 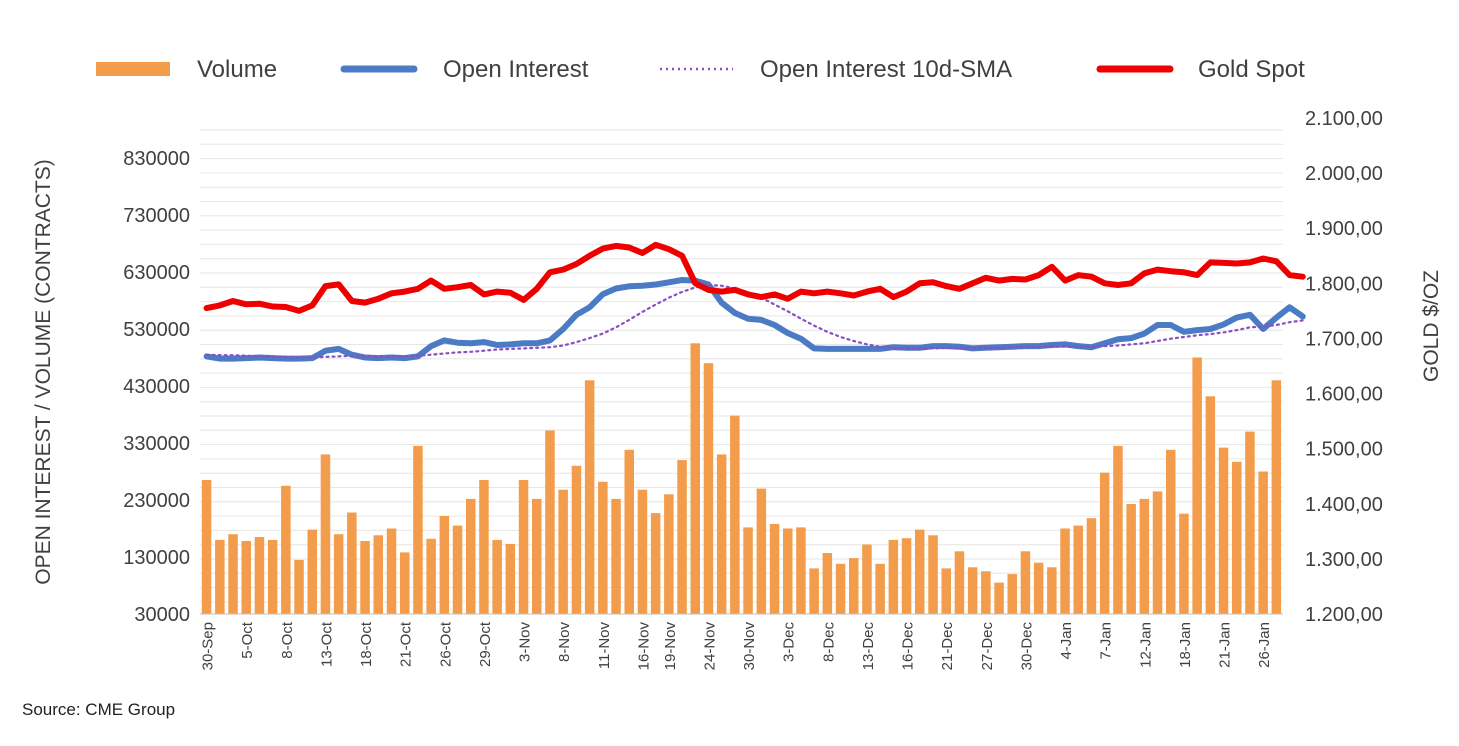 I want to click on y-left-tick-label: 230000, so click(x=156, y=501).